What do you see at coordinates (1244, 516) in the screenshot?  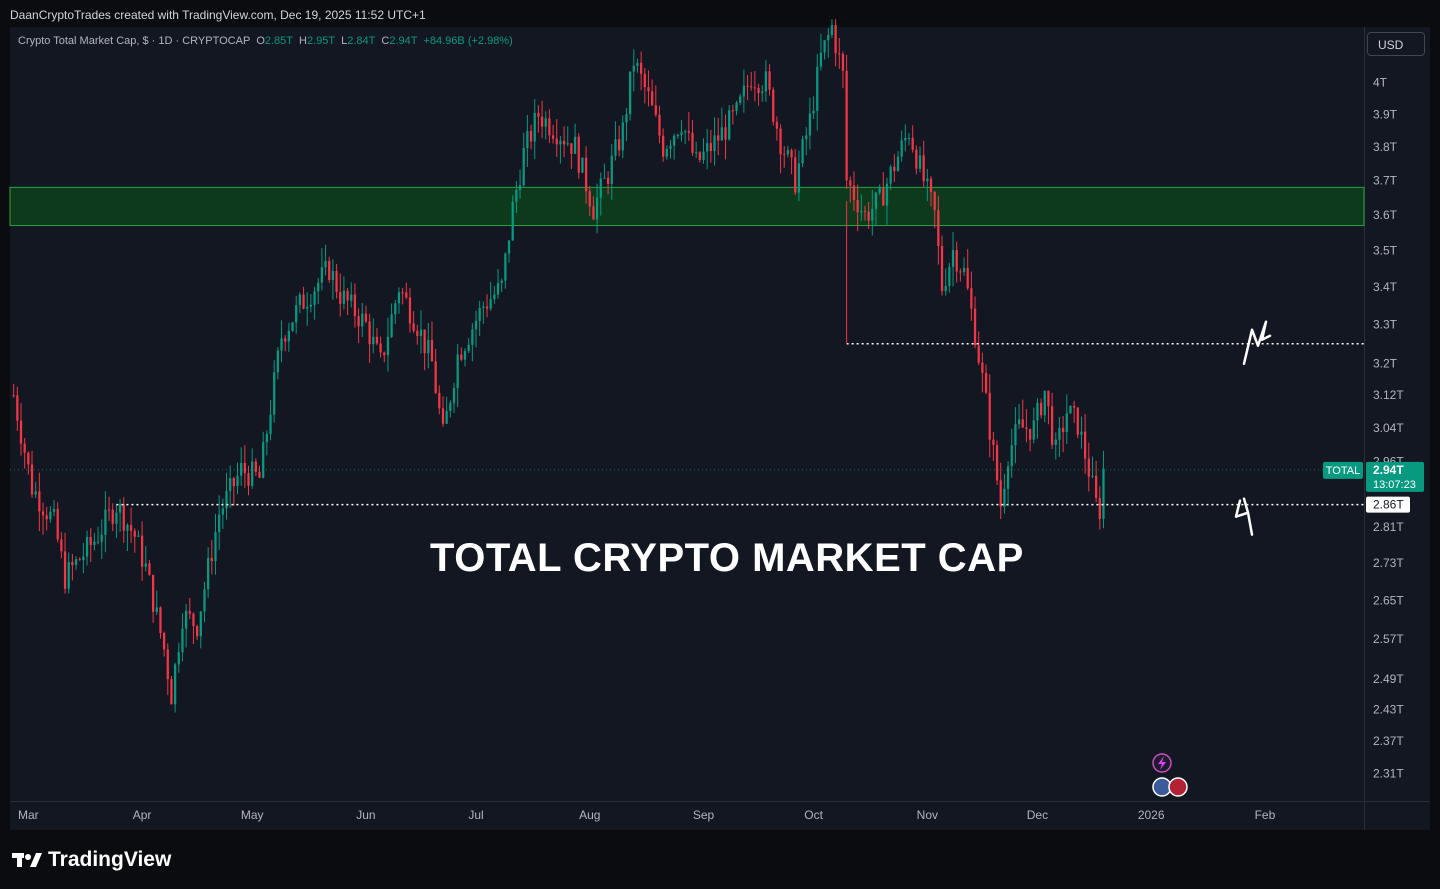 I see `hand-drawn-down-marker` at bounding box center [1244, 516].